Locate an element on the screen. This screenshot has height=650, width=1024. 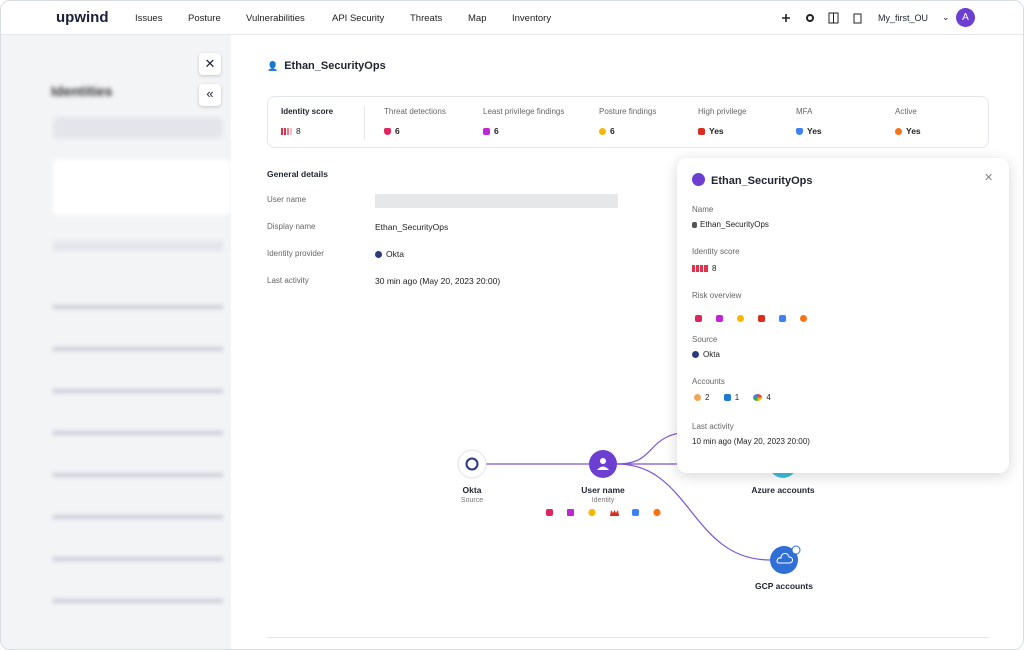
nav-item: Vulnerabilities is located at coordinates (275, 18).